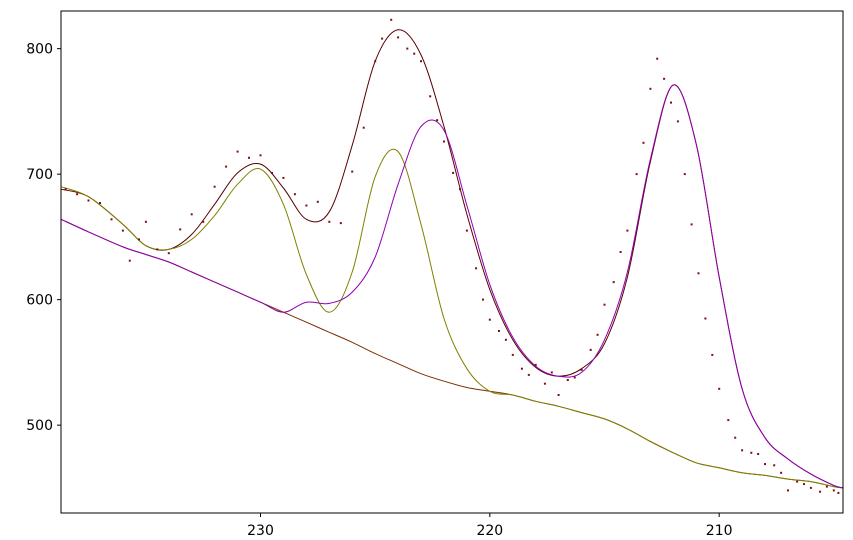  What do you see at coordinates (39, 301) in the screenshot?
I see `y-tick-label: 600` at bounding box center [39, 301].